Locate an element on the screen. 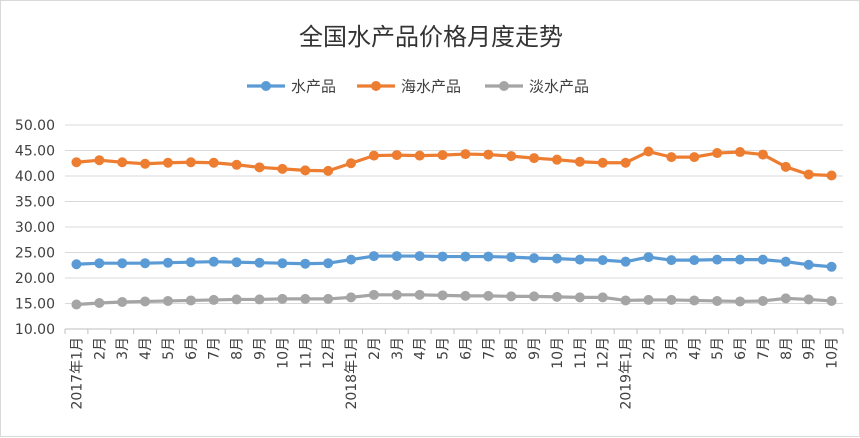  y-tick-label: 15.00 is located at coordinates (35, 305).